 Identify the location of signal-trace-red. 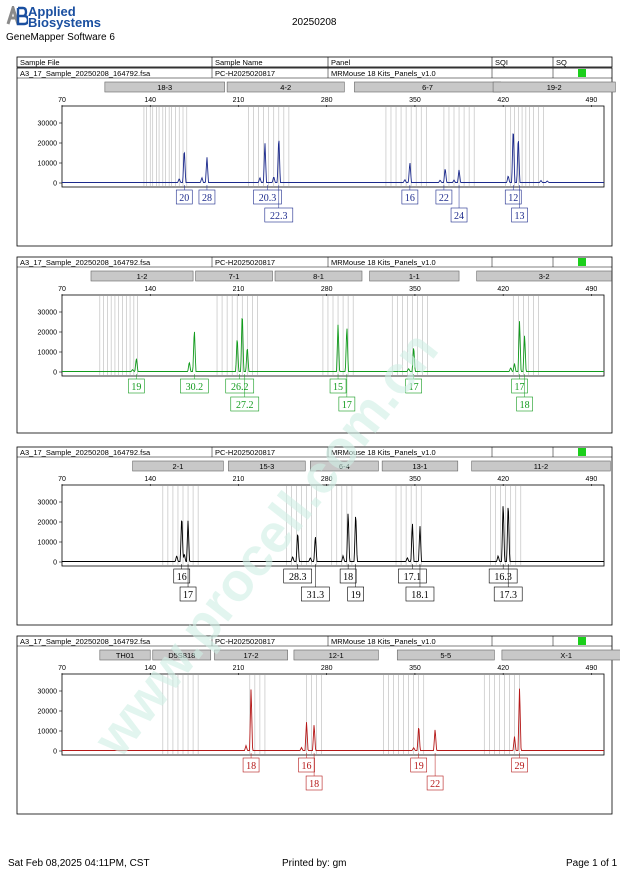
(333, 719).